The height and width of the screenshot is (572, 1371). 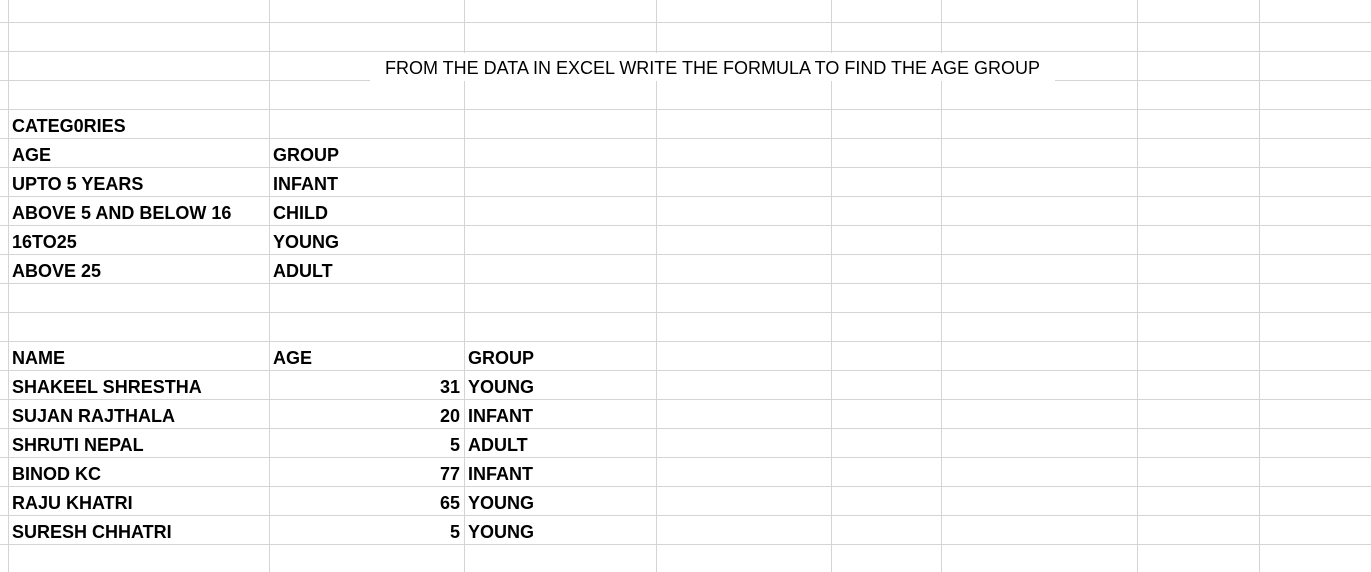 What do you see at coordinates (498, 445) in the screenshot?
I see `person-group-cell: ADULT` at bounding box center [498, 445].